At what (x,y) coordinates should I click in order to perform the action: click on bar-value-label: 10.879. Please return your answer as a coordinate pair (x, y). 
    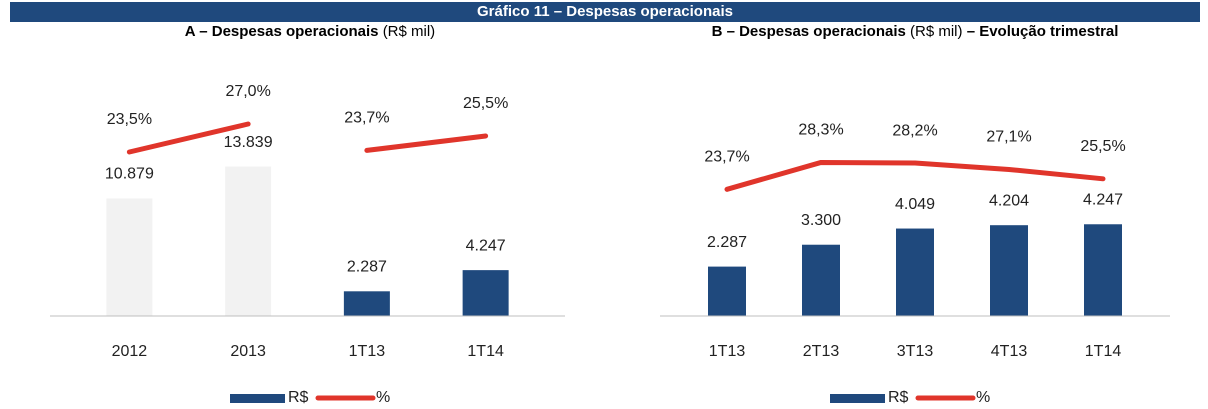
    Looking at the image, I should click on (129, 174).